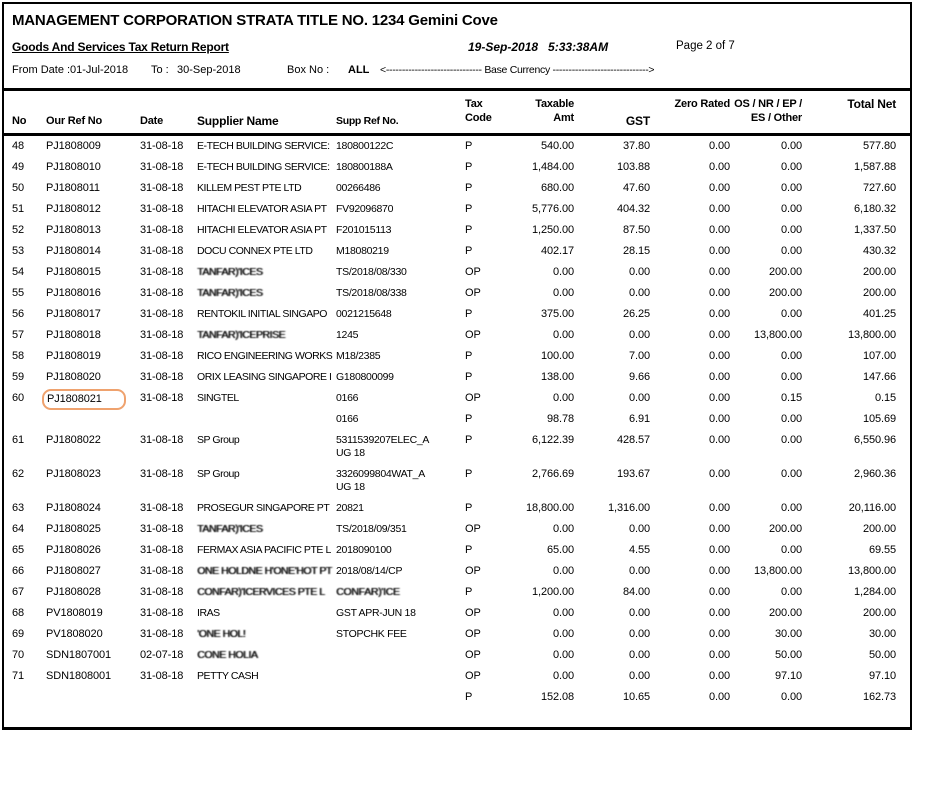 The width and height of the screenshot is (947, 793). Describe the element at coordinates (86, 634) in the screenshot. I see `cell-our-ref: PV1808020` at that location.